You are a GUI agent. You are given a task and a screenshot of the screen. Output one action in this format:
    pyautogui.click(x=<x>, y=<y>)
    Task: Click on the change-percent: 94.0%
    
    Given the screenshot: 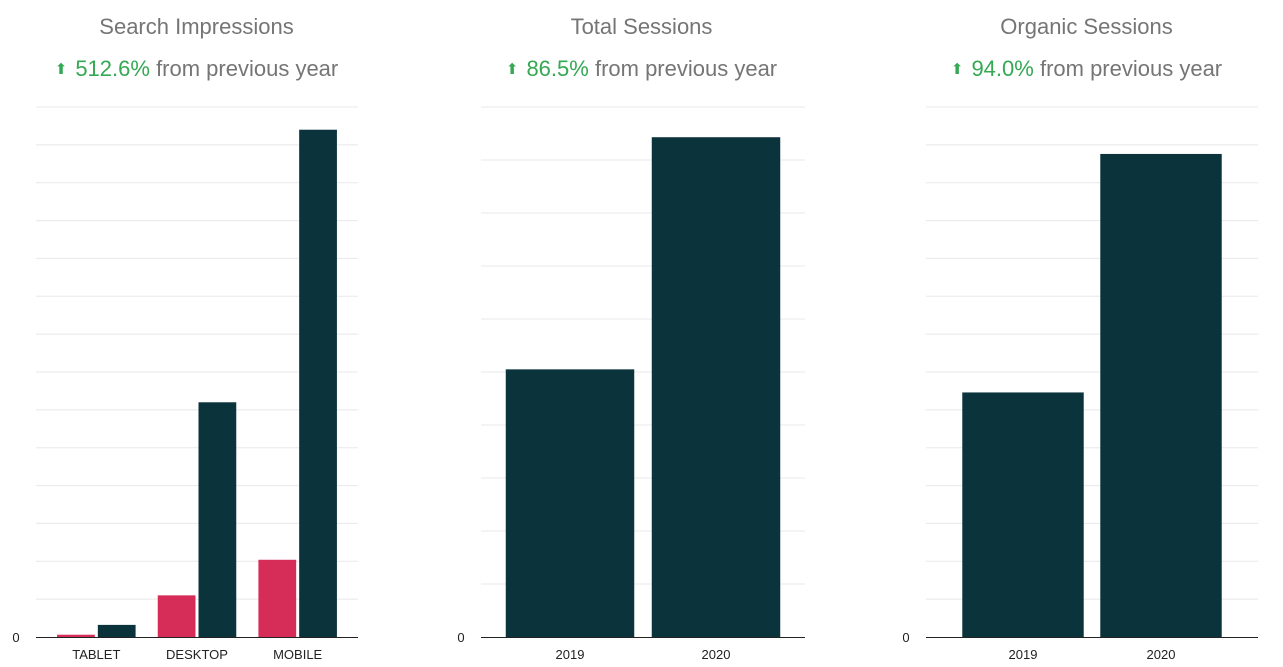 What is the action you would take?
    pyautogui.click(x=1002, y=68)
    